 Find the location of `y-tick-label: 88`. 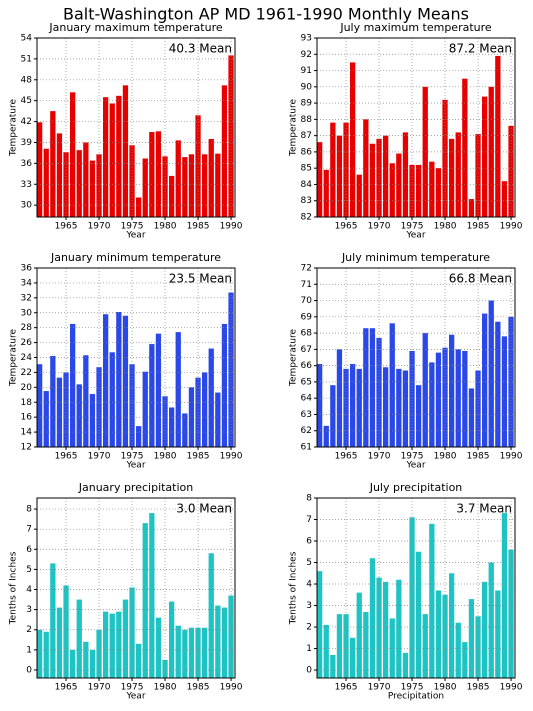

y-tick-label: 88 is located at coordinates (307, 120).